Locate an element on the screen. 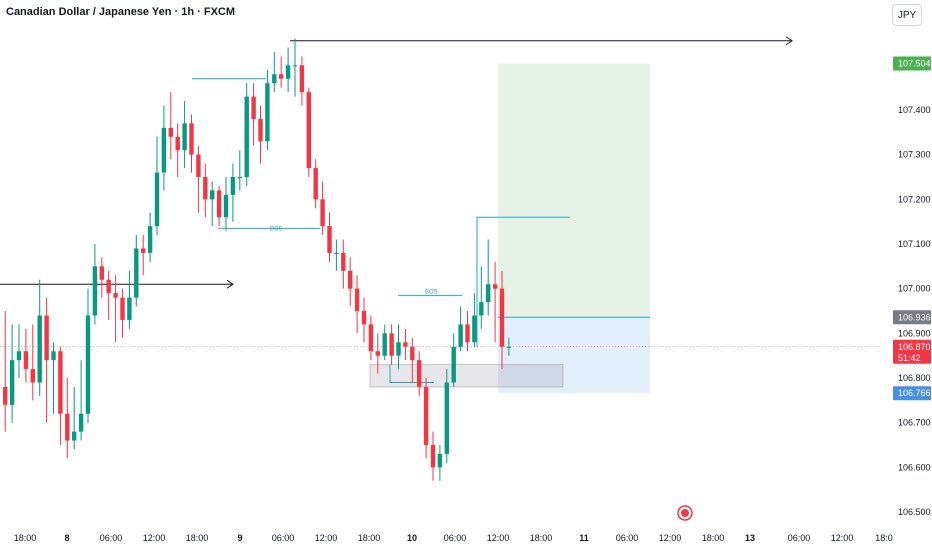 Image resolution: width=932 pixels, height=550 pixels. event-marker-icon is located at coordinates (685, 513).